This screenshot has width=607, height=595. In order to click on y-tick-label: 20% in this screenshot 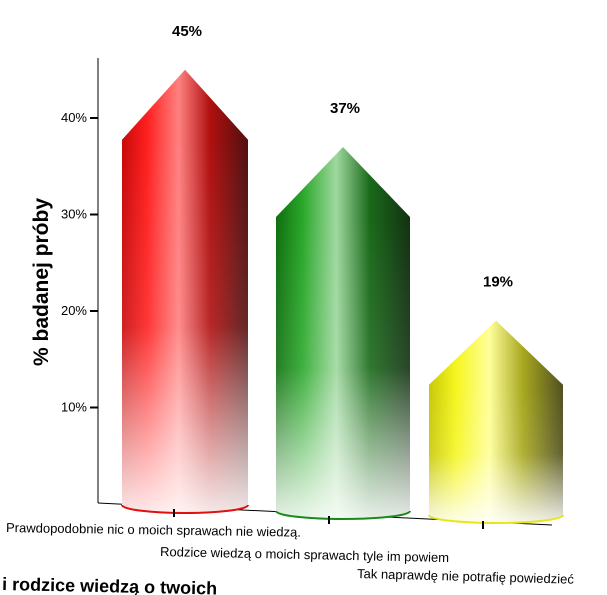, I will do `click(74, 310)`.